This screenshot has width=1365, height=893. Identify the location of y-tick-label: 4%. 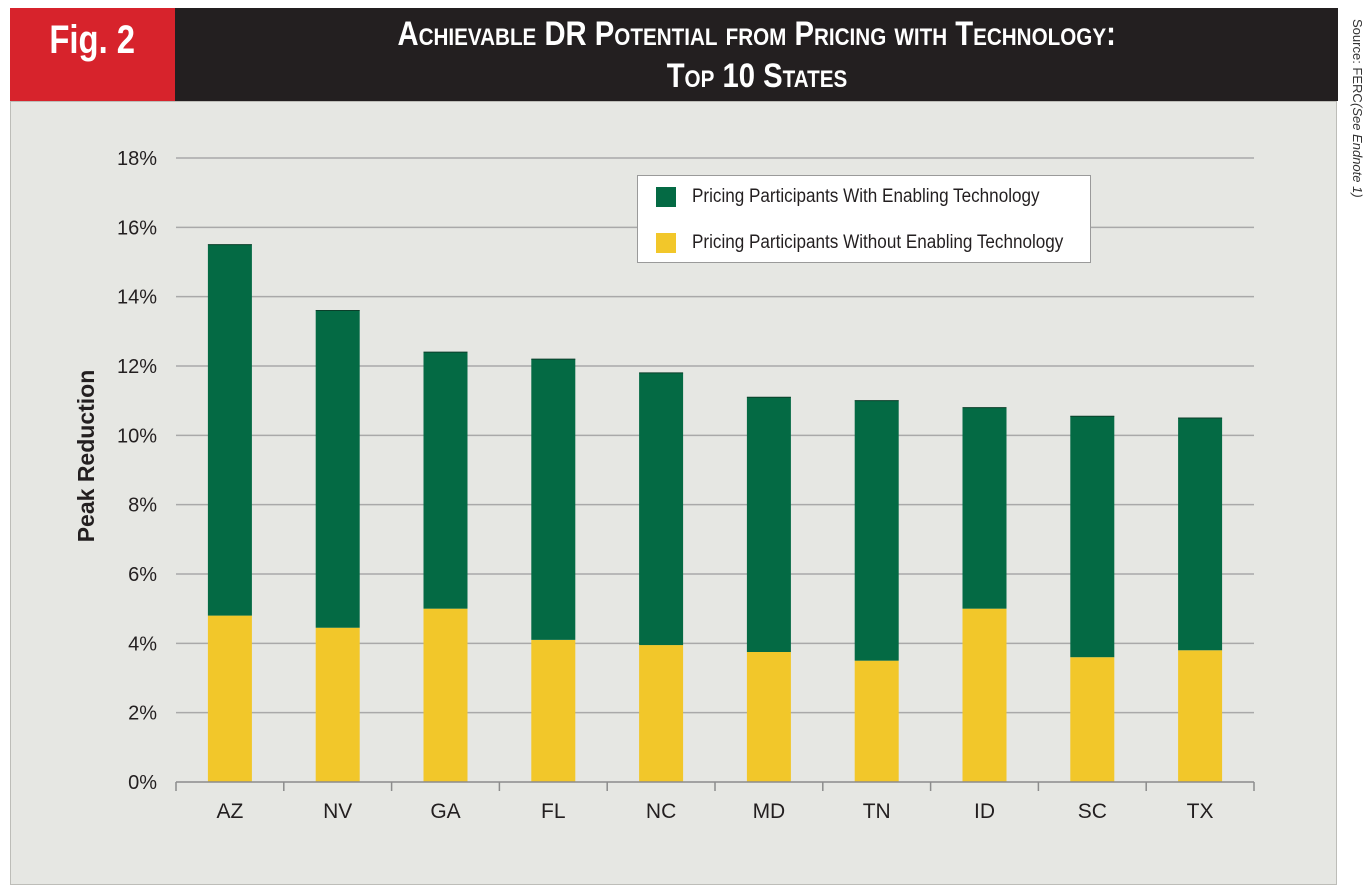
(142, 644).